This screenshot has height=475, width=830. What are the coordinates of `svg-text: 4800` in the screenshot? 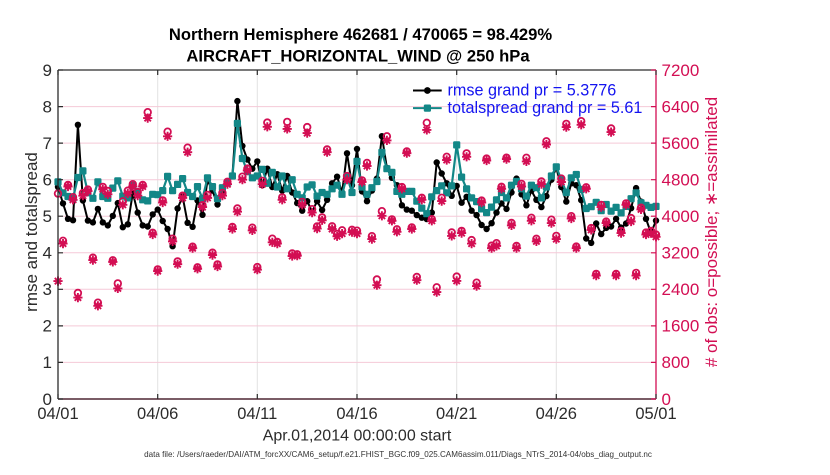 It's located at (681, 180).